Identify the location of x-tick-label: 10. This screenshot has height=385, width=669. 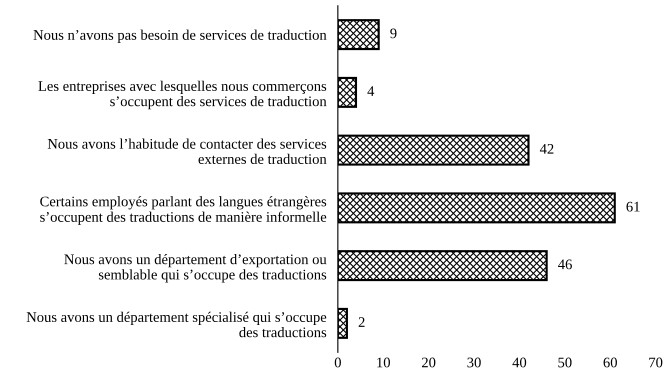
(383, 363).